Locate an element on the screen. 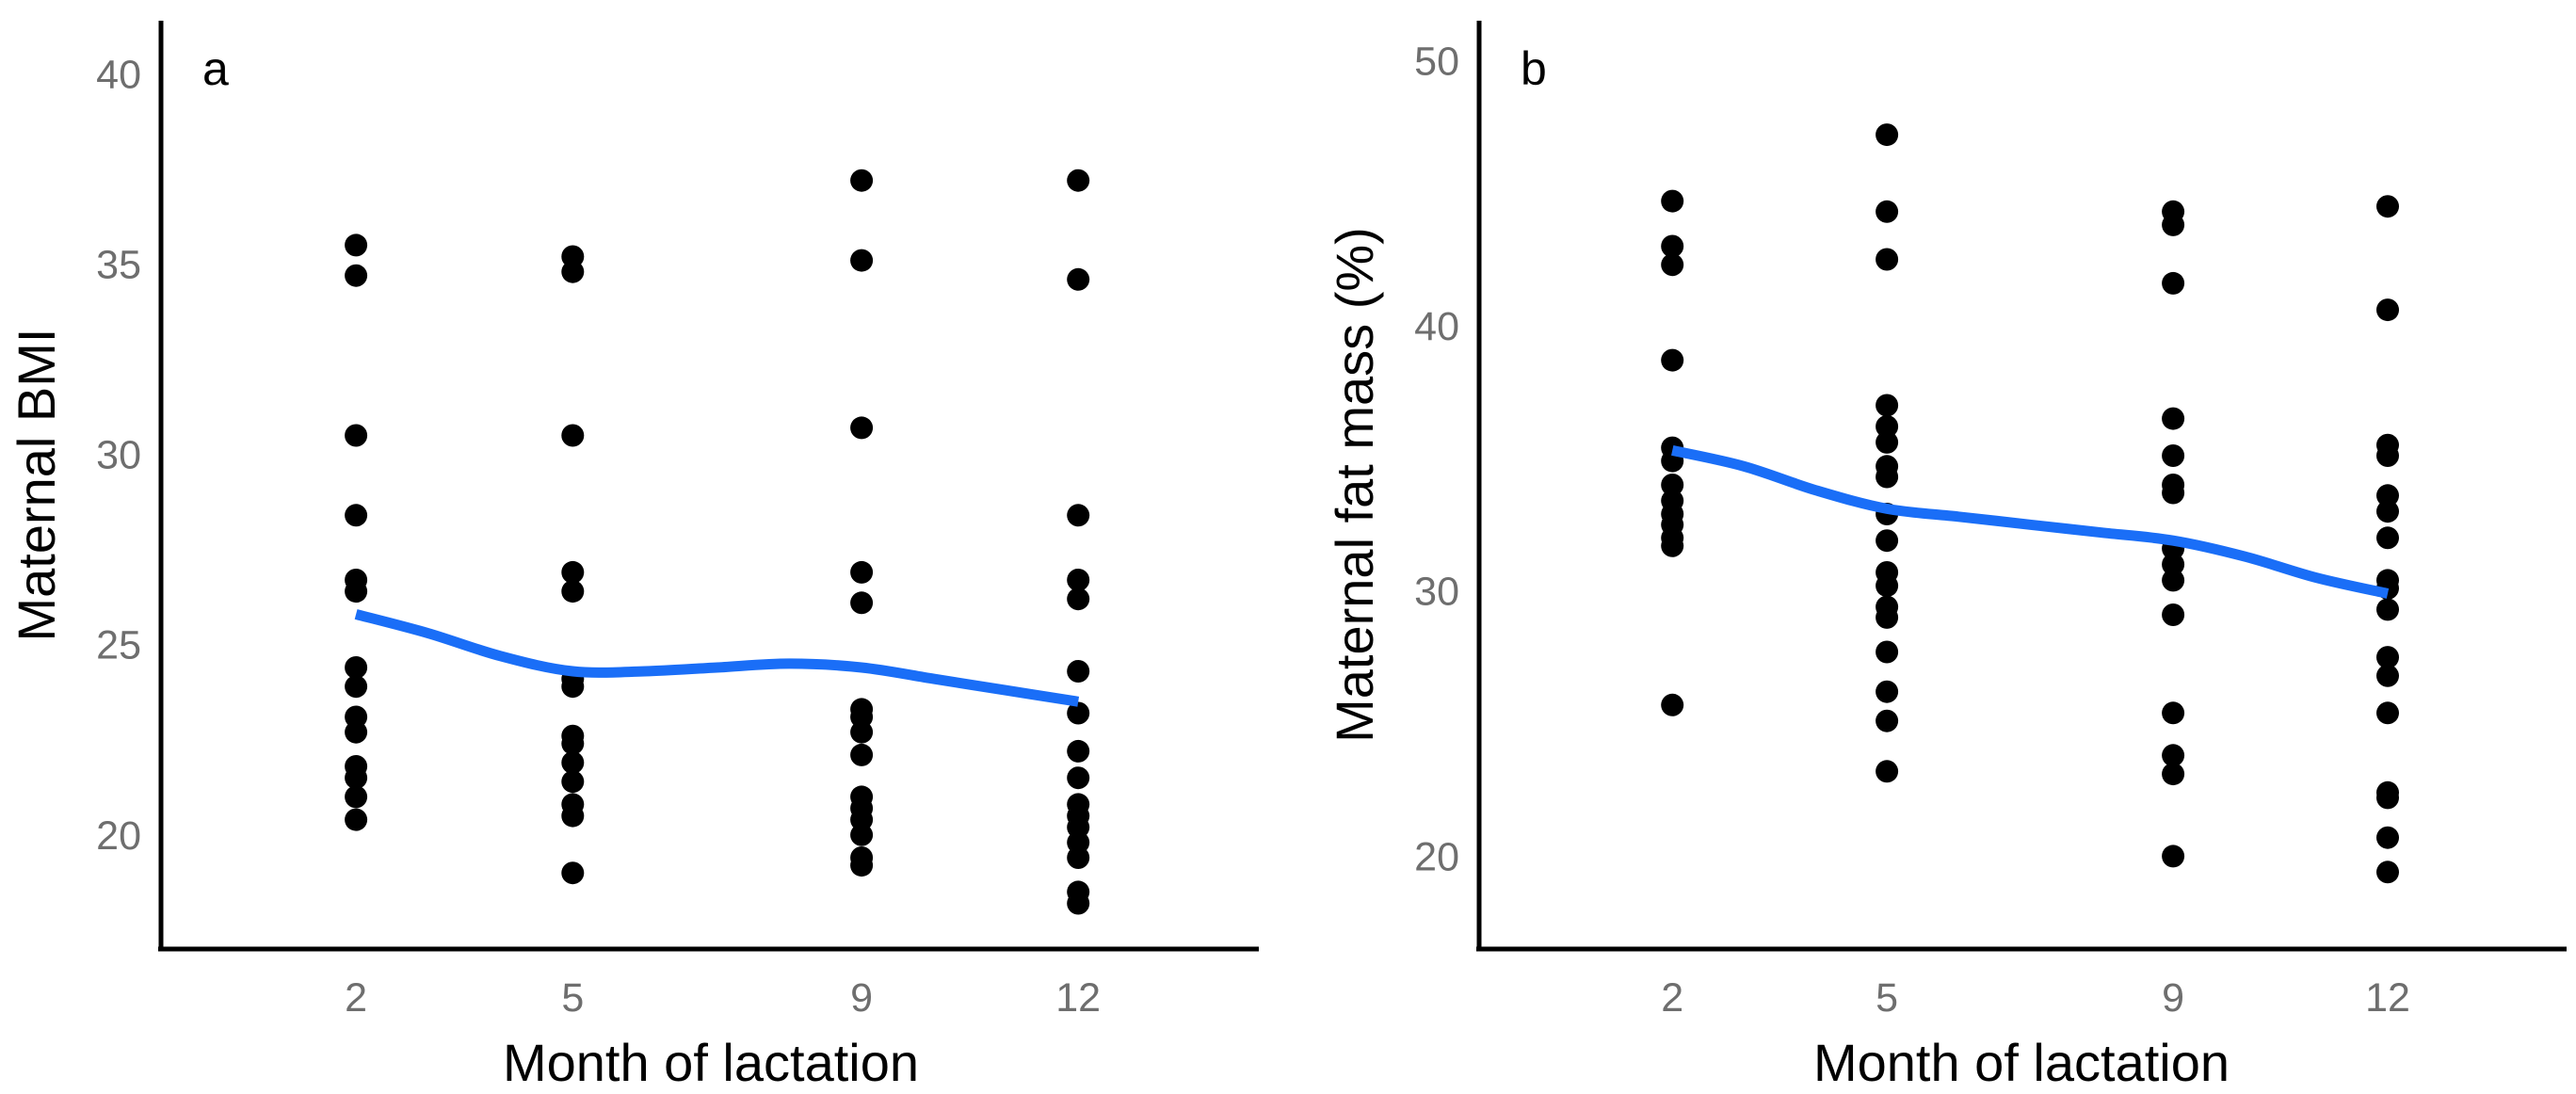 This screenshot has height=1094, width=2576. y-axis-title-b: Maternal fat mass (%) is located at coordinates (1354, 485).